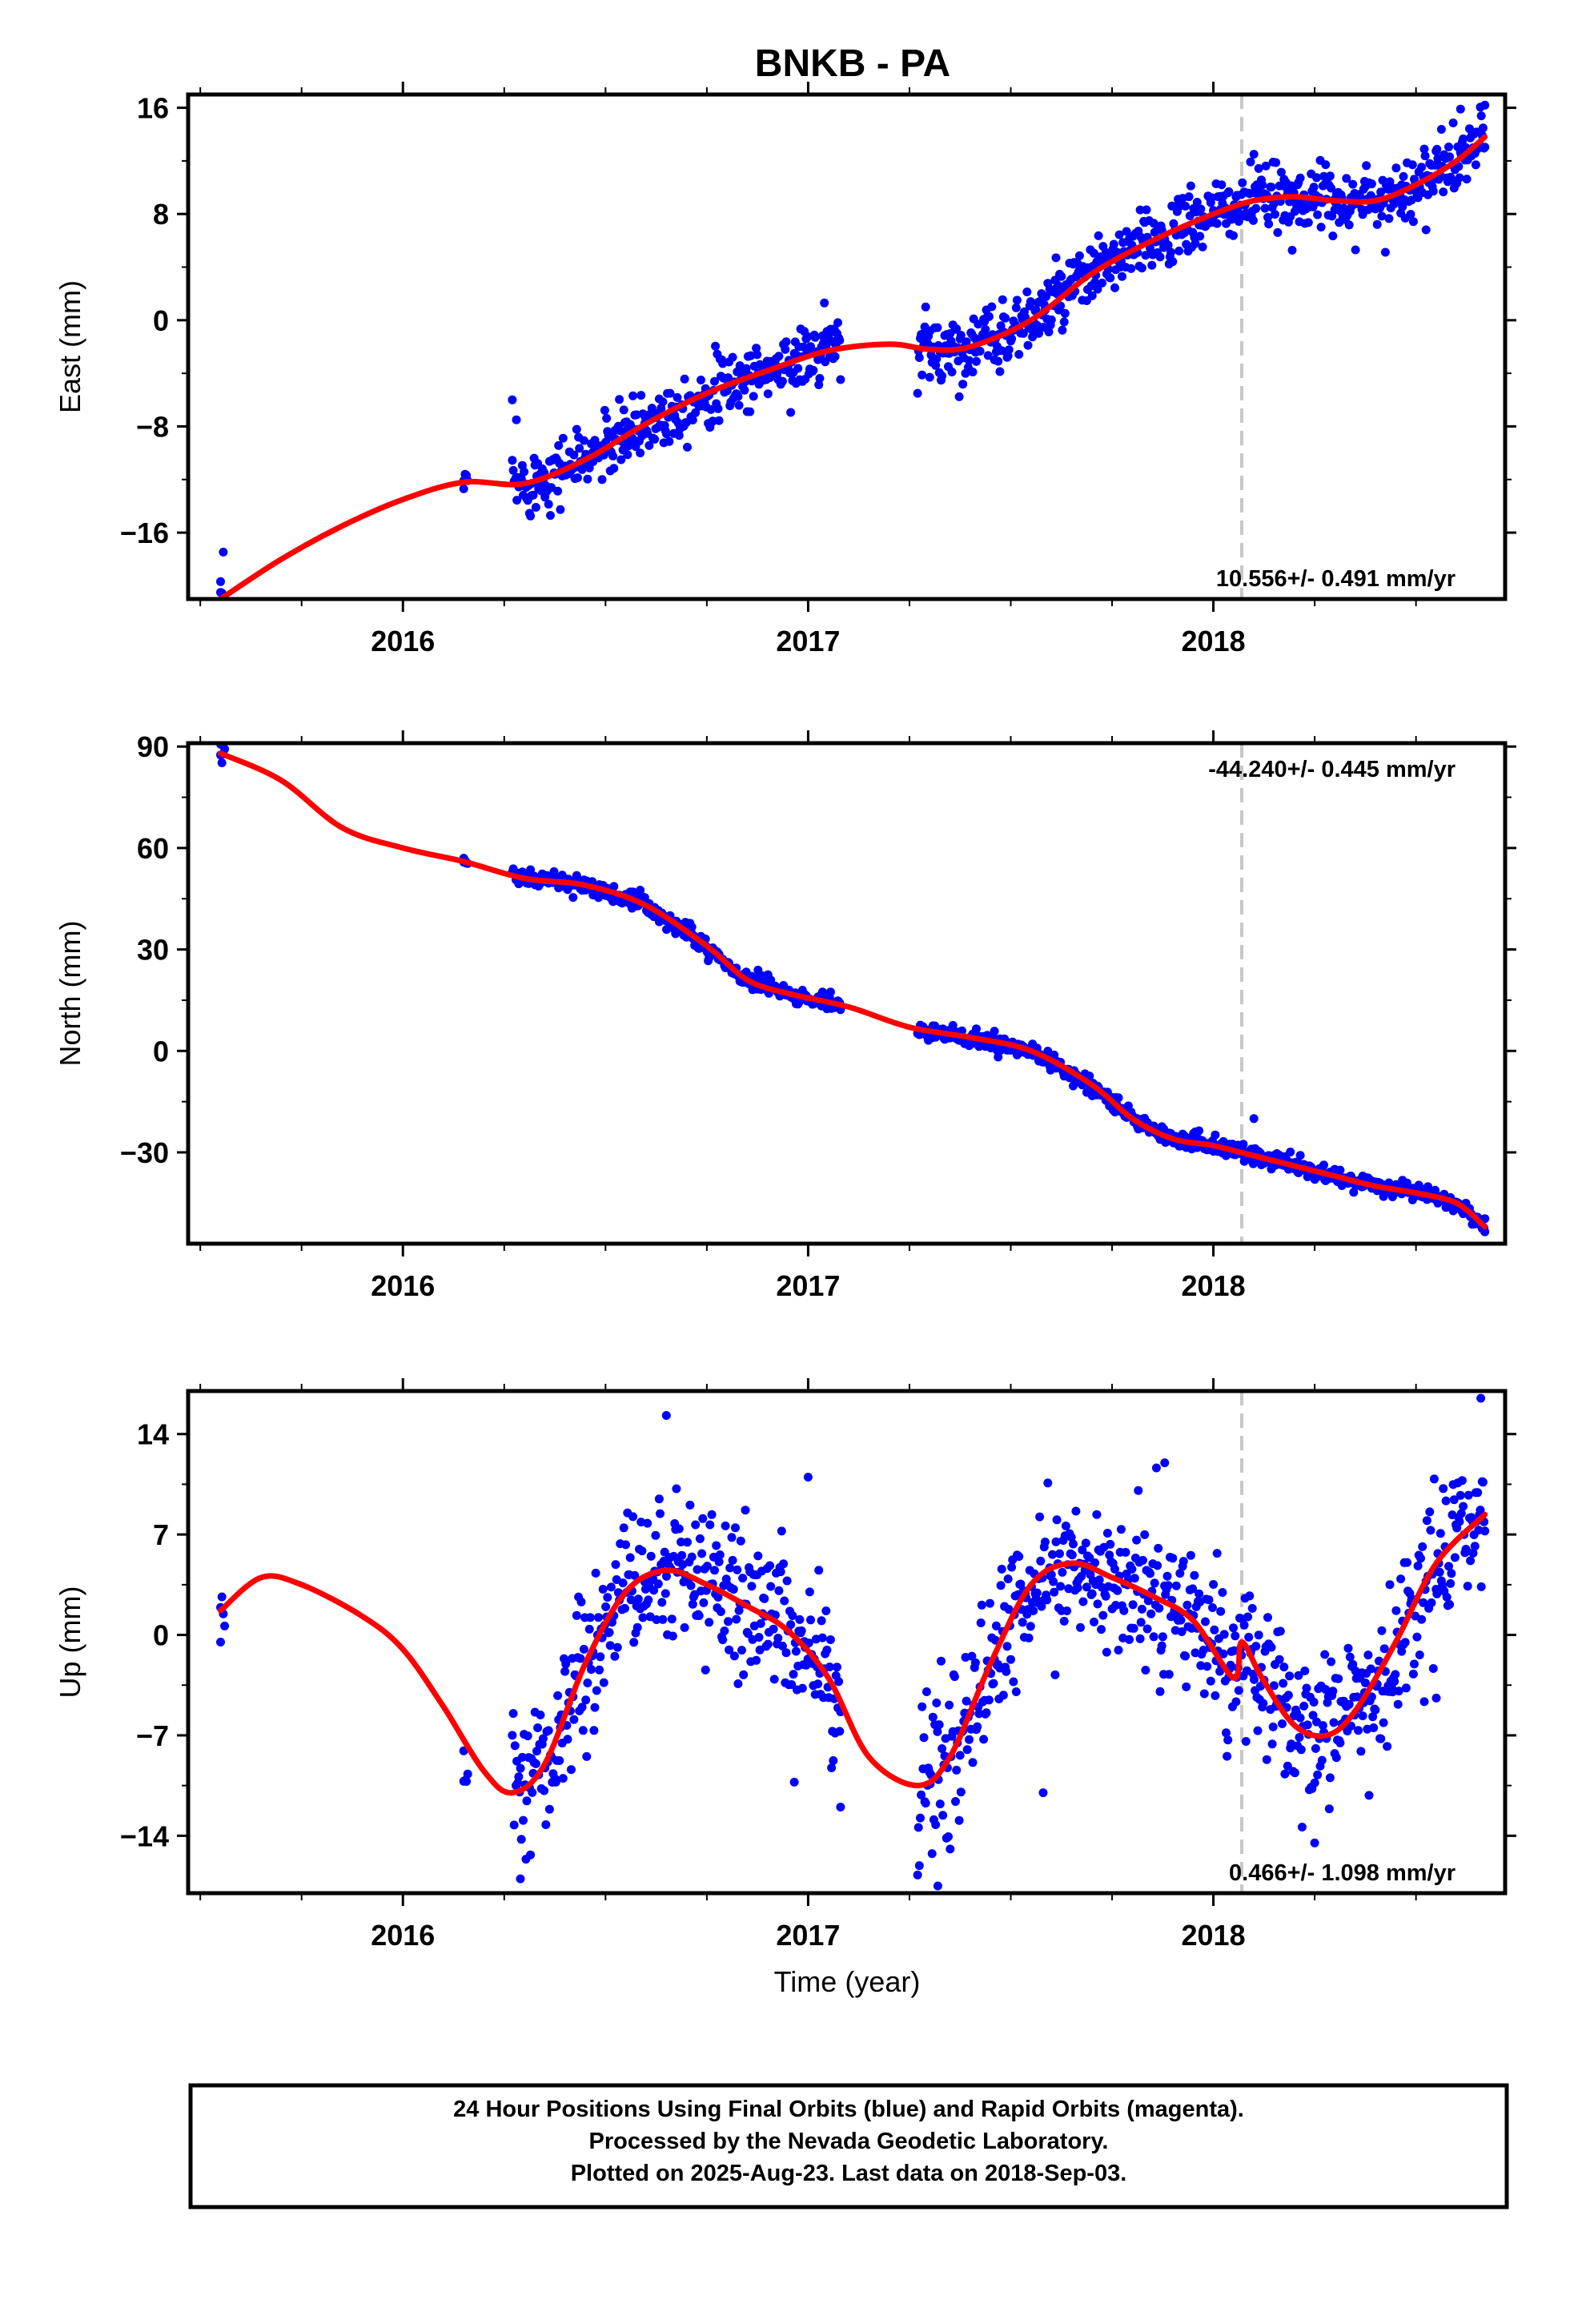 The height and width of the screenshot is (2324, 1582). Describe the element at coordinates (853, 1653) in the screenshot. I see `fit-curve` at that location.